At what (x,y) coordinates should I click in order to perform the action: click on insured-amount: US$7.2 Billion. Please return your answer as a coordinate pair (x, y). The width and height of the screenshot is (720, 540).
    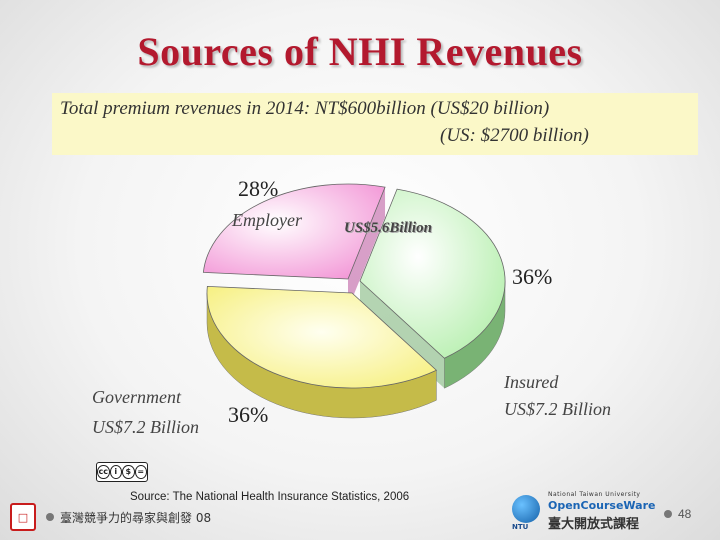
    Looking at the image, I should click on (557, 409).